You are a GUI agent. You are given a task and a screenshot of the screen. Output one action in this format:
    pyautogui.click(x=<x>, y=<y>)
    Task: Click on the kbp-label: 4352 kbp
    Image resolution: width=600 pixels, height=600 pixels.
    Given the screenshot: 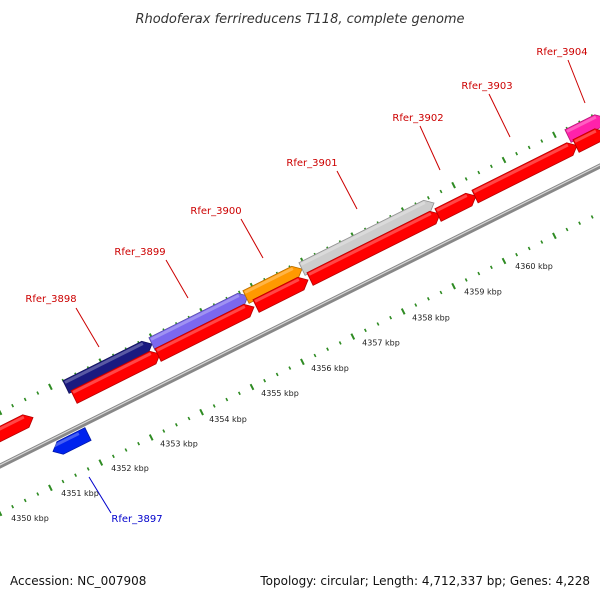 What is the action you would take?
    pyautogui.click(x=130, y=468)
    